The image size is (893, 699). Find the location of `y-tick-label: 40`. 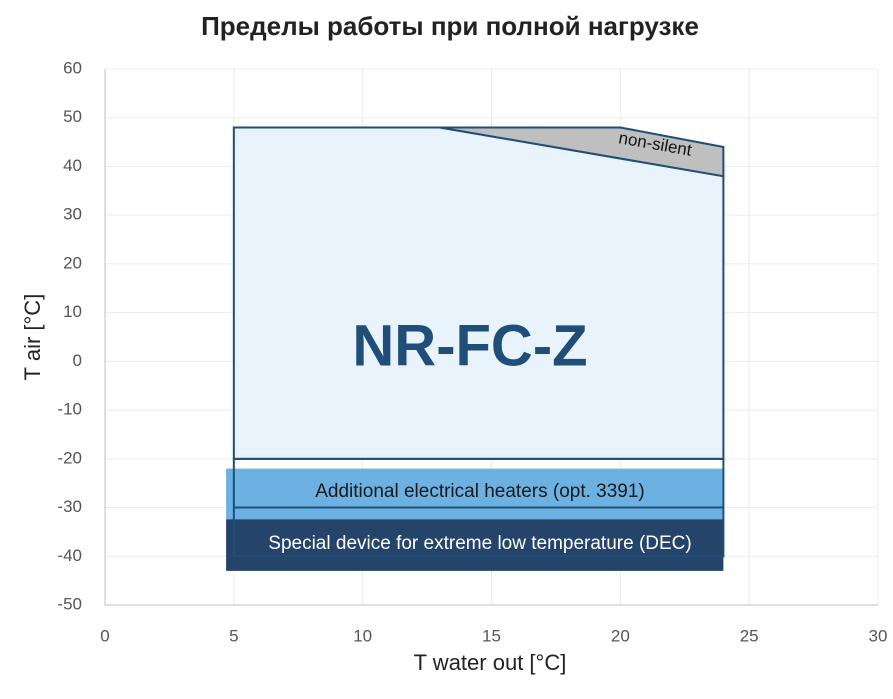

y-tick-label: 40 is located at coordinates (72, 165).